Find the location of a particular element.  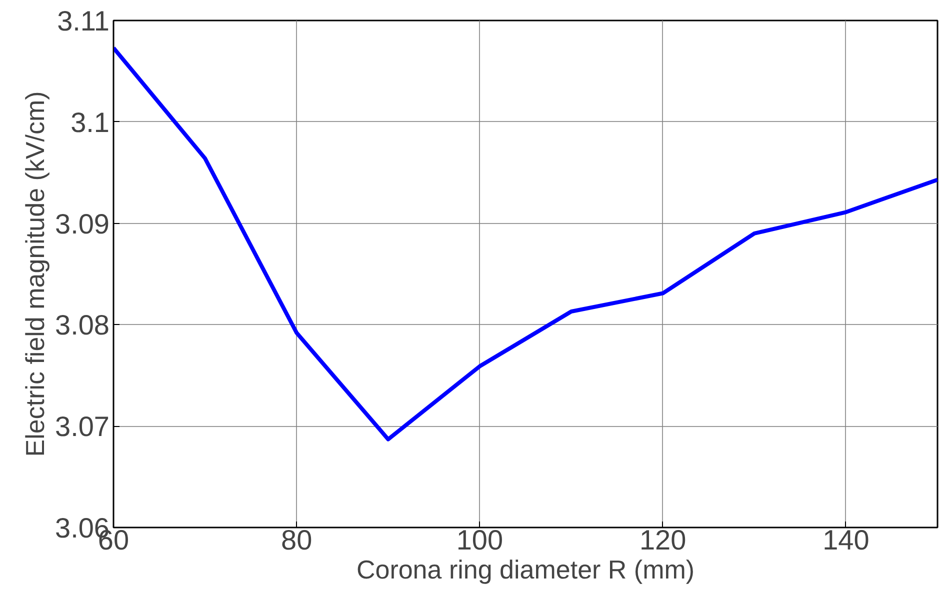

x-axis-title: Corona ring diameter R (mm) is located at coordinates (525, 569).